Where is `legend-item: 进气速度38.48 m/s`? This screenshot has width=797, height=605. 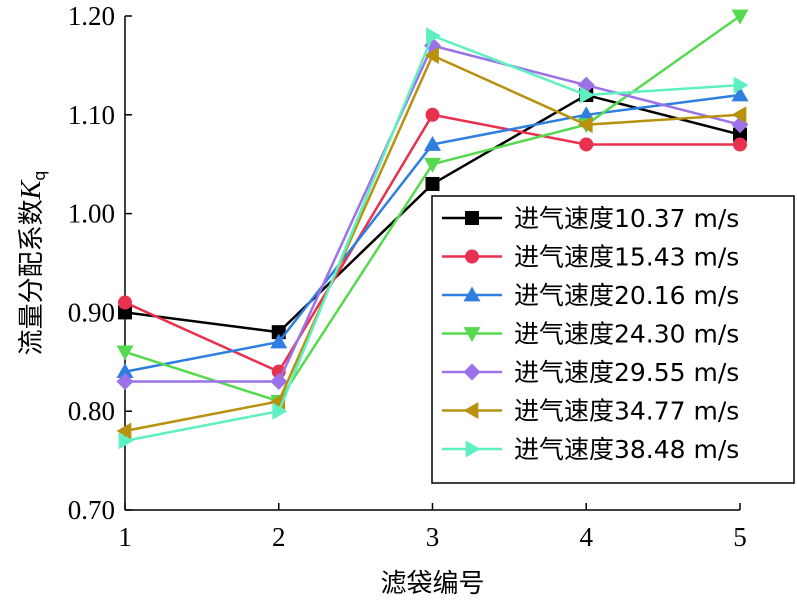
legend-item: 进气速度38.48 m/s is located at coordinates (590, 449).